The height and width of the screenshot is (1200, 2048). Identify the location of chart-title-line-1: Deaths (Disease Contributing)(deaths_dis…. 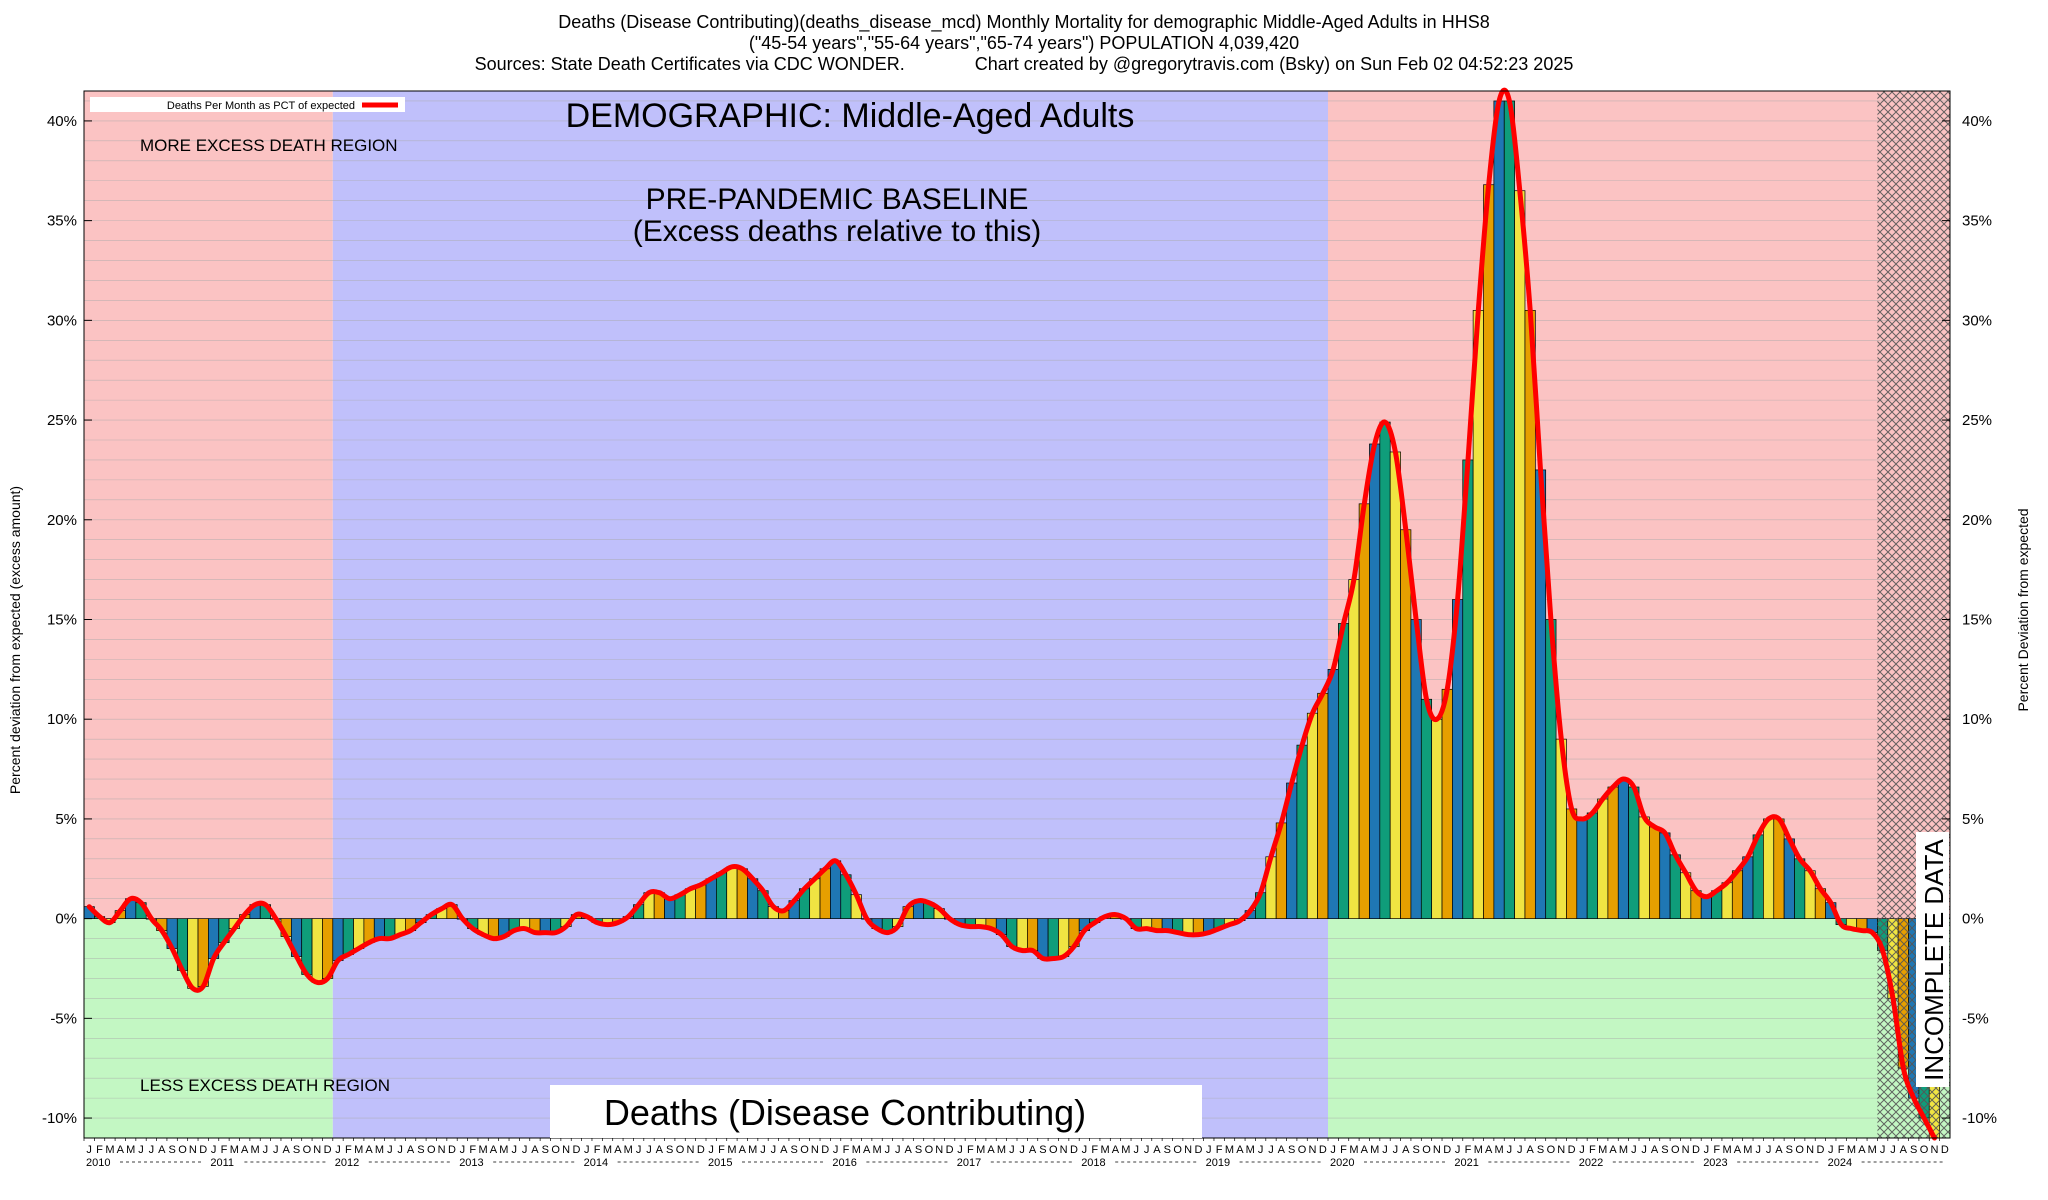
(1024, 22).